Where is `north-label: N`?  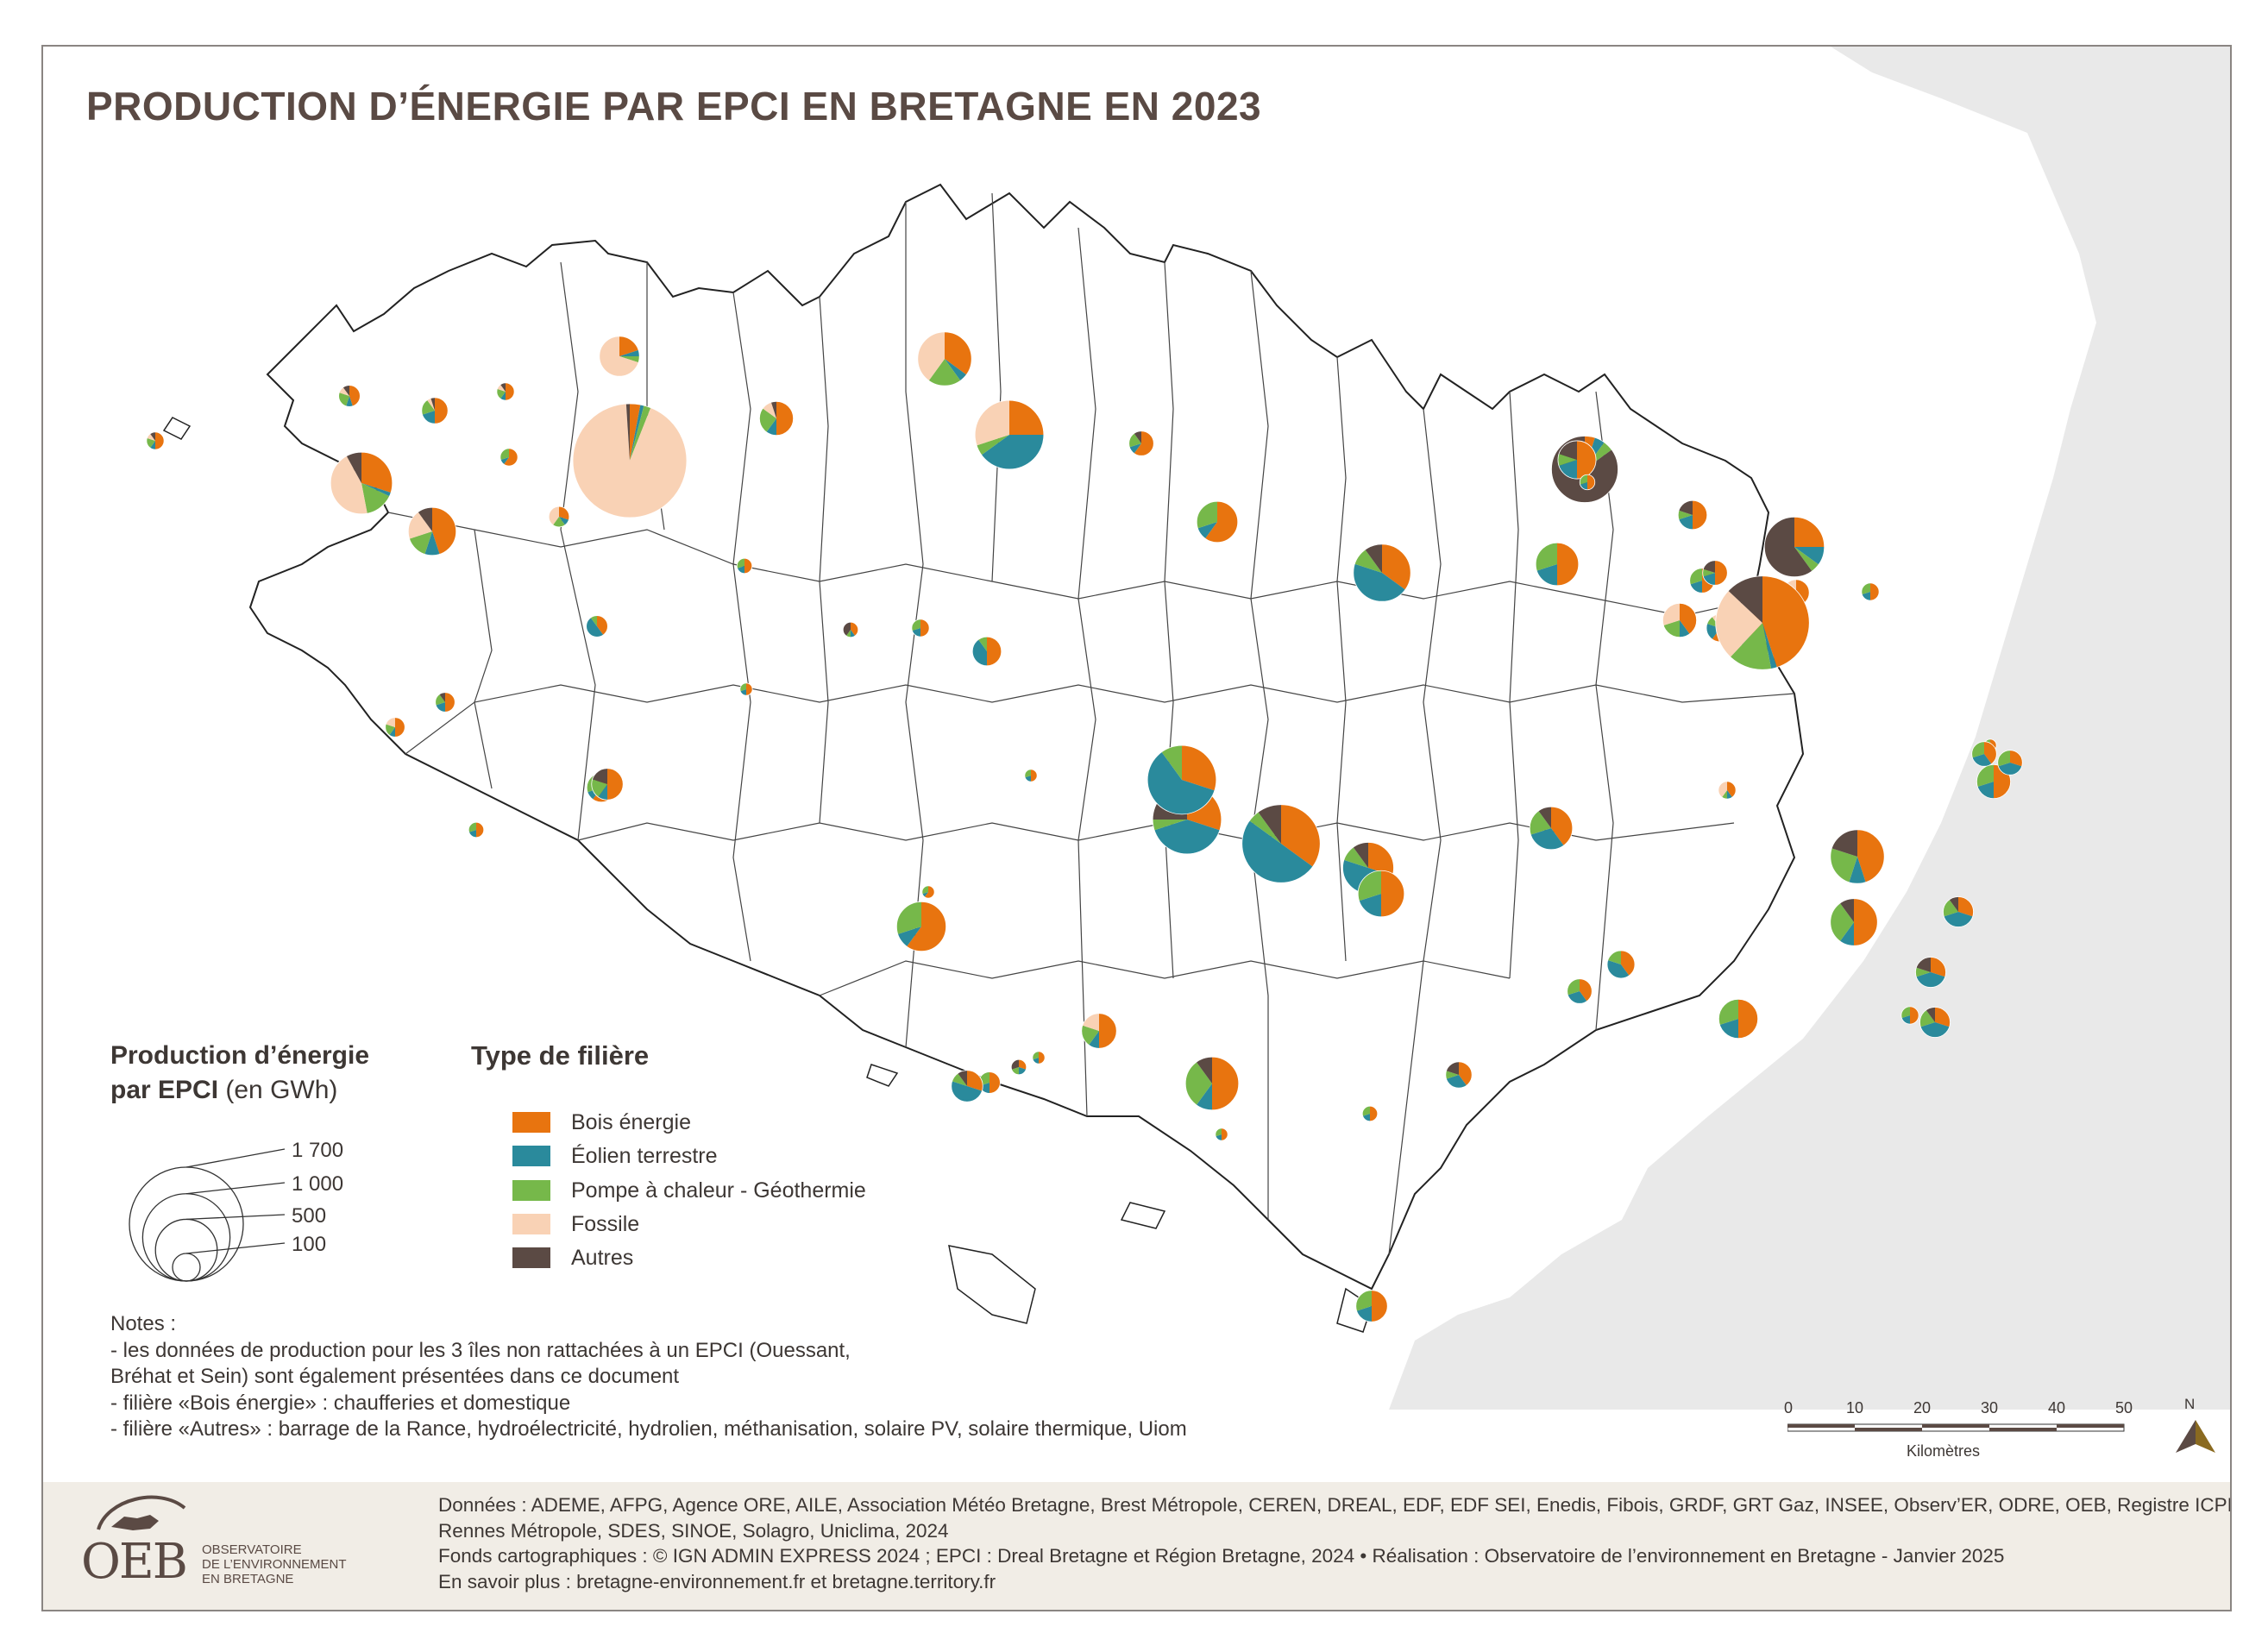 north-label: N is located at coordinates (2190, 1404).